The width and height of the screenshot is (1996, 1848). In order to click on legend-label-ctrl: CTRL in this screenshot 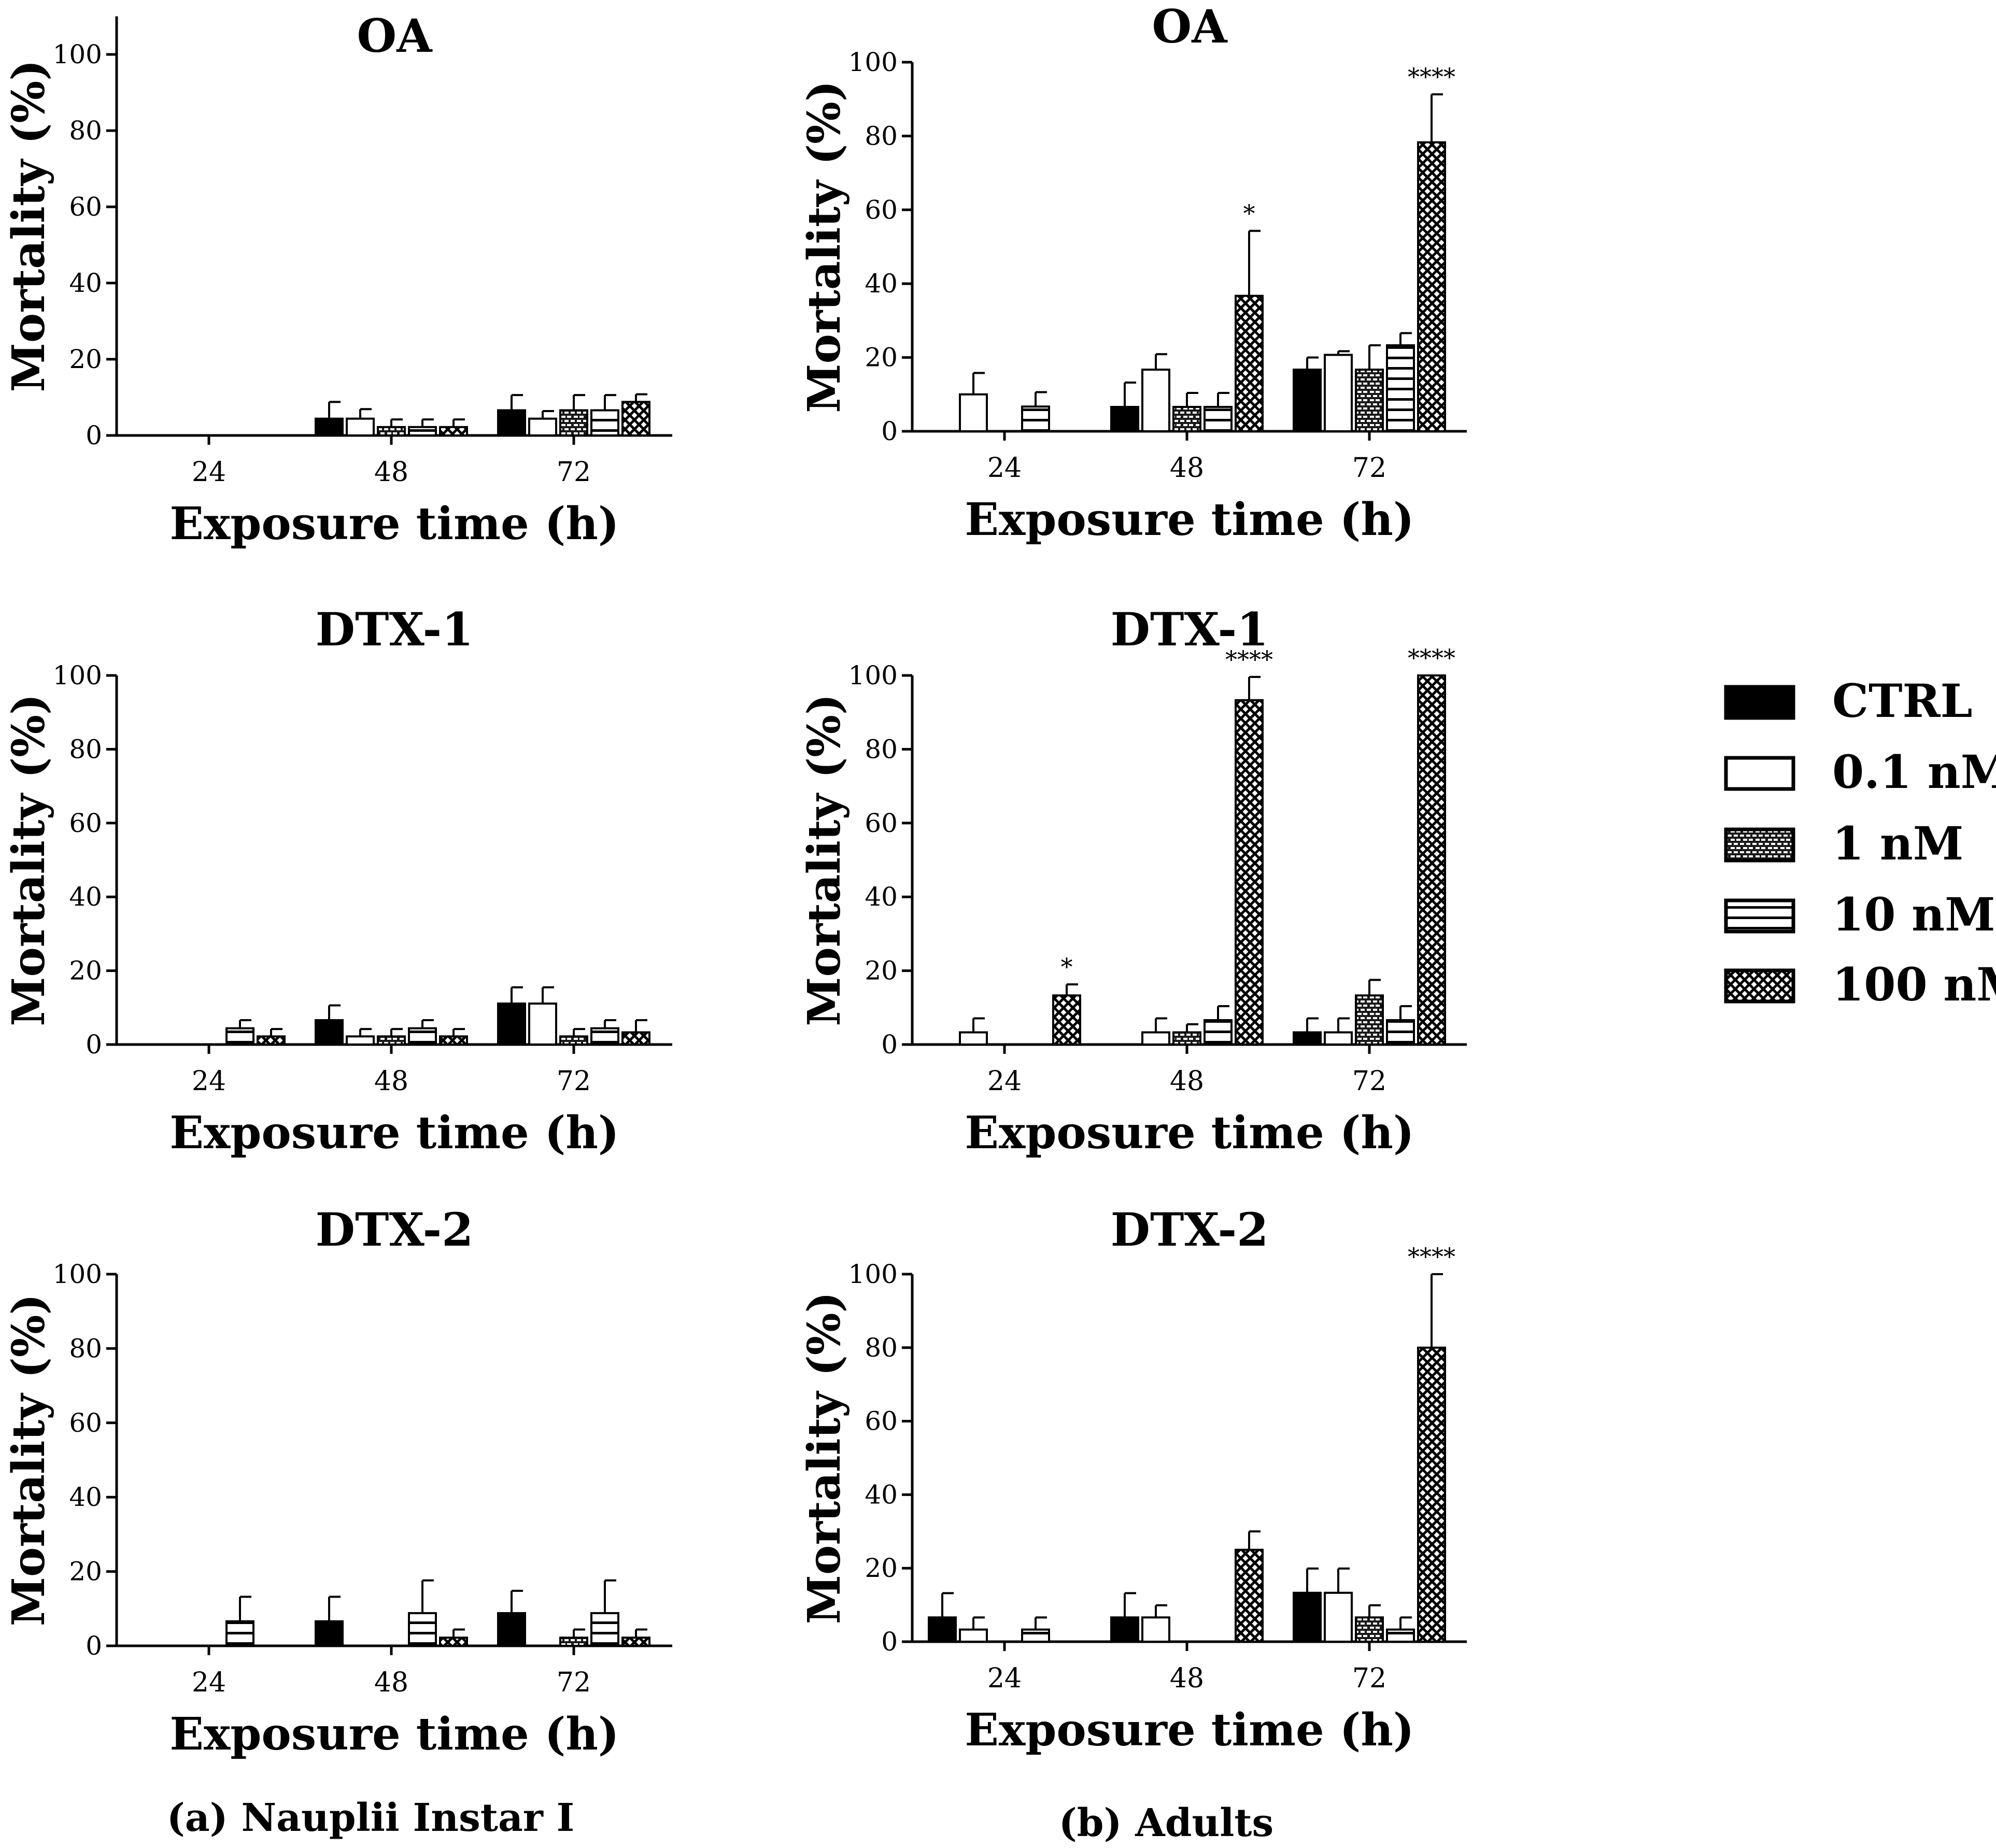, I will do `click(1902, 701)`.